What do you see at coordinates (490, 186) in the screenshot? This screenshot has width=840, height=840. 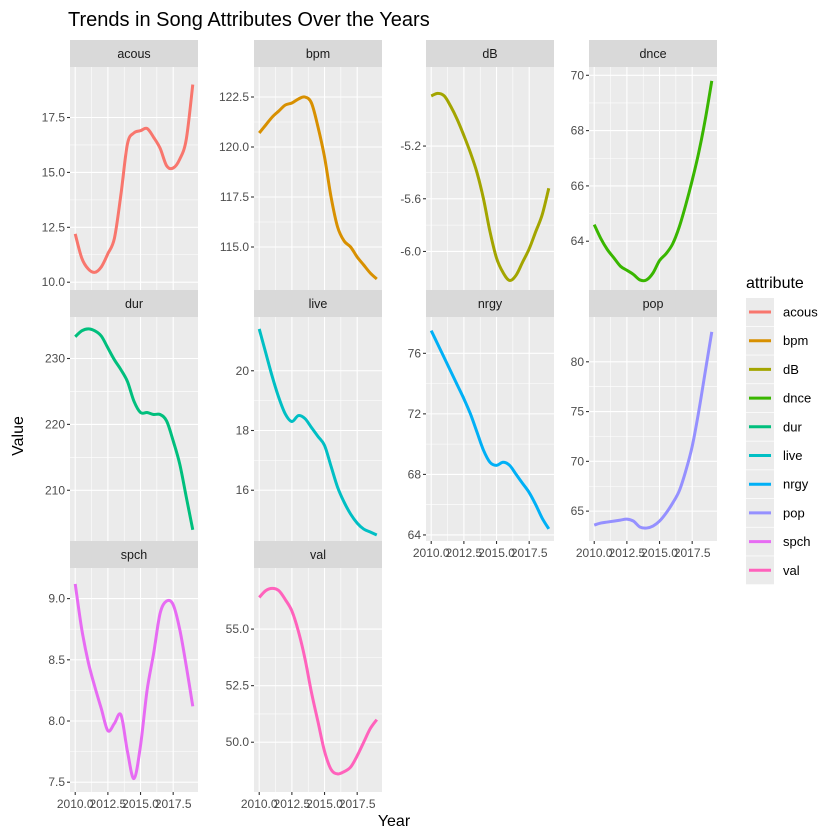 I see `series-line-dB` at bounding box center [490, 186].